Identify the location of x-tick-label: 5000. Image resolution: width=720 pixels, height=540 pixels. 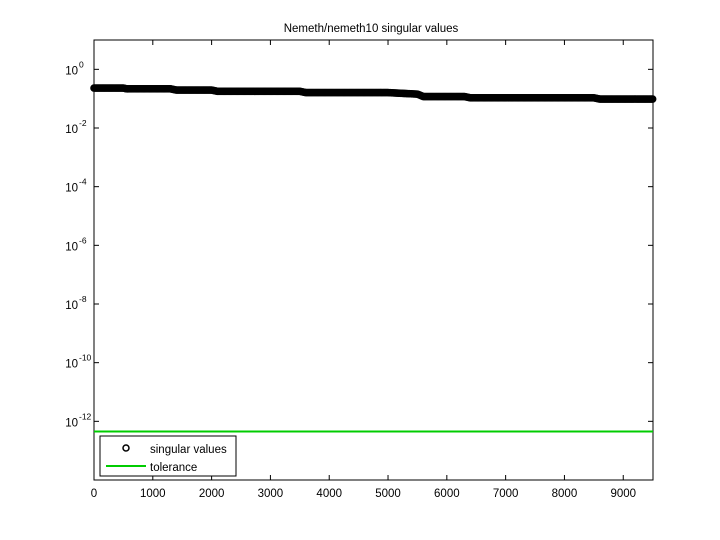
(388, 494).